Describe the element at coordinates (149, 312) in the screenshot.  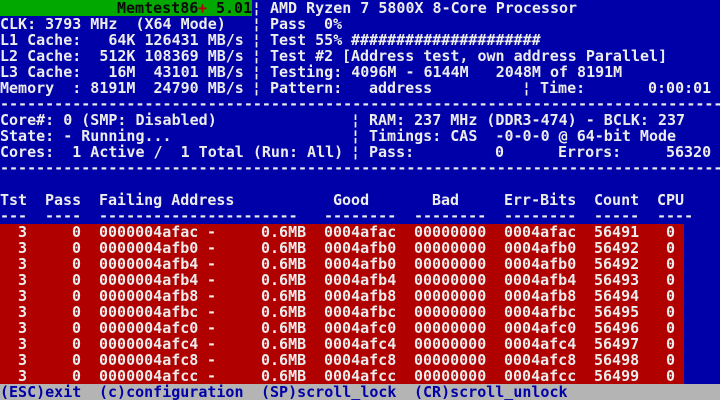
I see `error-row-5-addr: 0000004afbc` at that location.